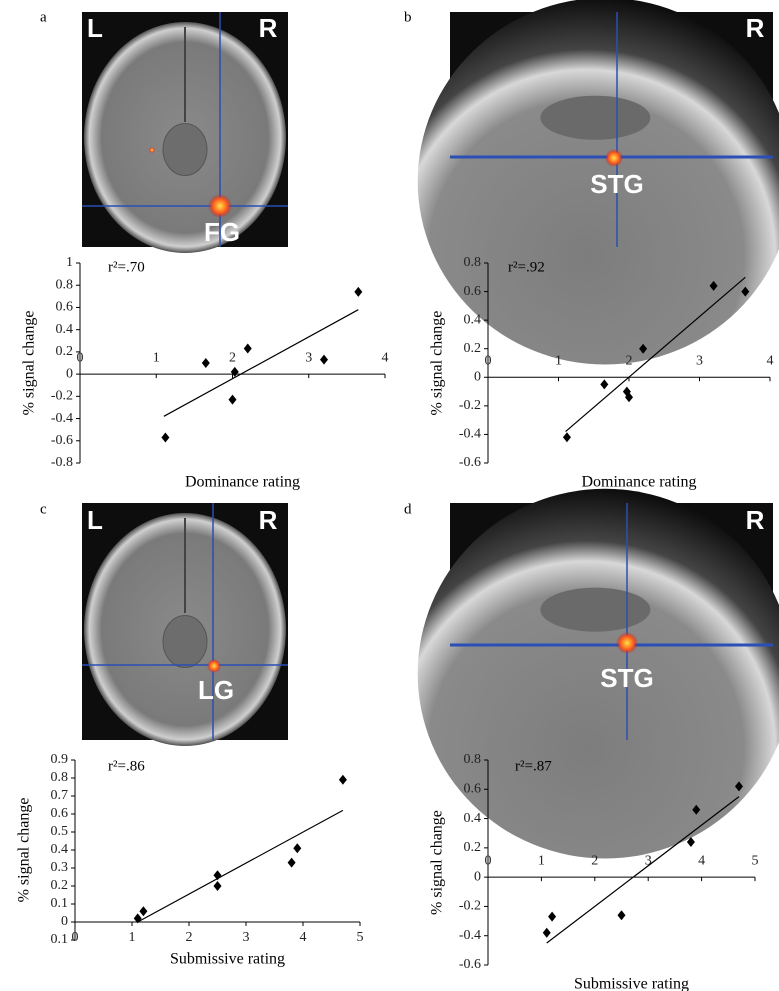  What do you see at coordinates (43, 17) in the screenshot?
I see `panel-letter: a` at bounding box center [43, 17].